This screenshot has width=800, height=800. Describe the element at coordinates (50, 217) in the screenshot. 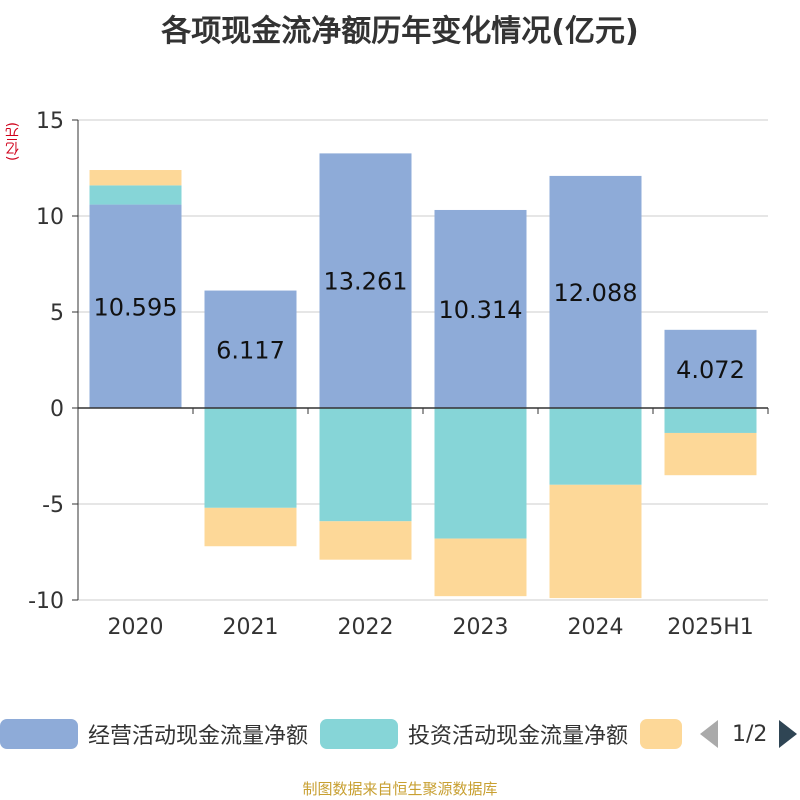

I see `y-tick-label: 10` at that location.